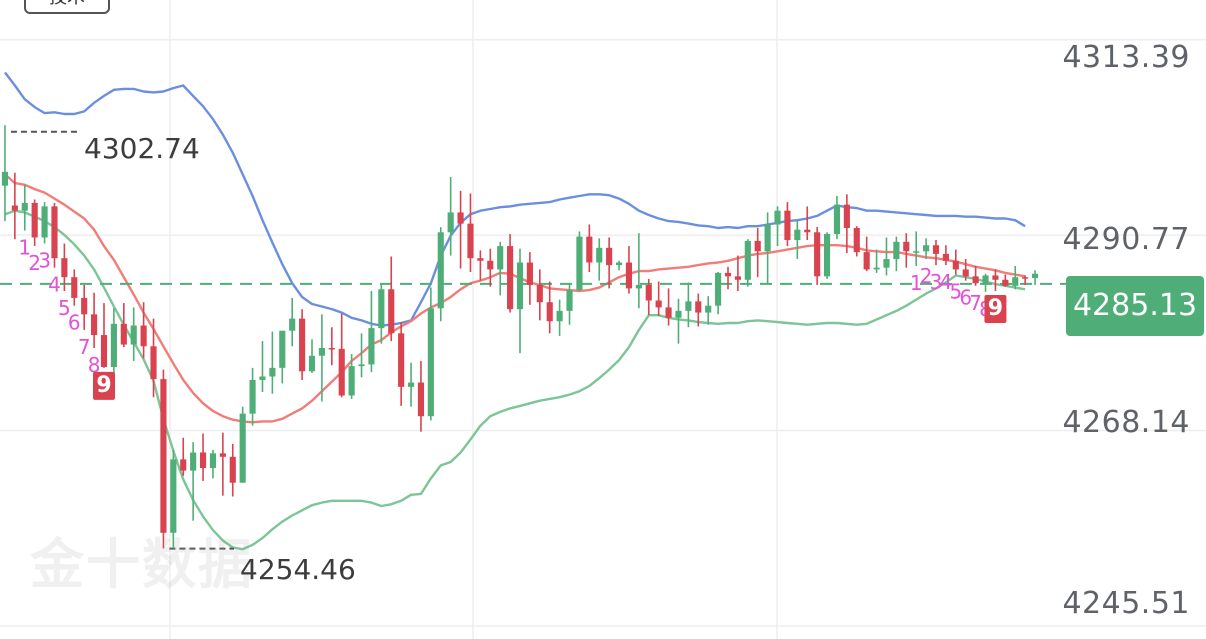 This screenshot has width=1206, height=639. Describe the element at coordinates (1126, 422) in the screenshot. I see `price-axis-label: 4268.14` at that location.